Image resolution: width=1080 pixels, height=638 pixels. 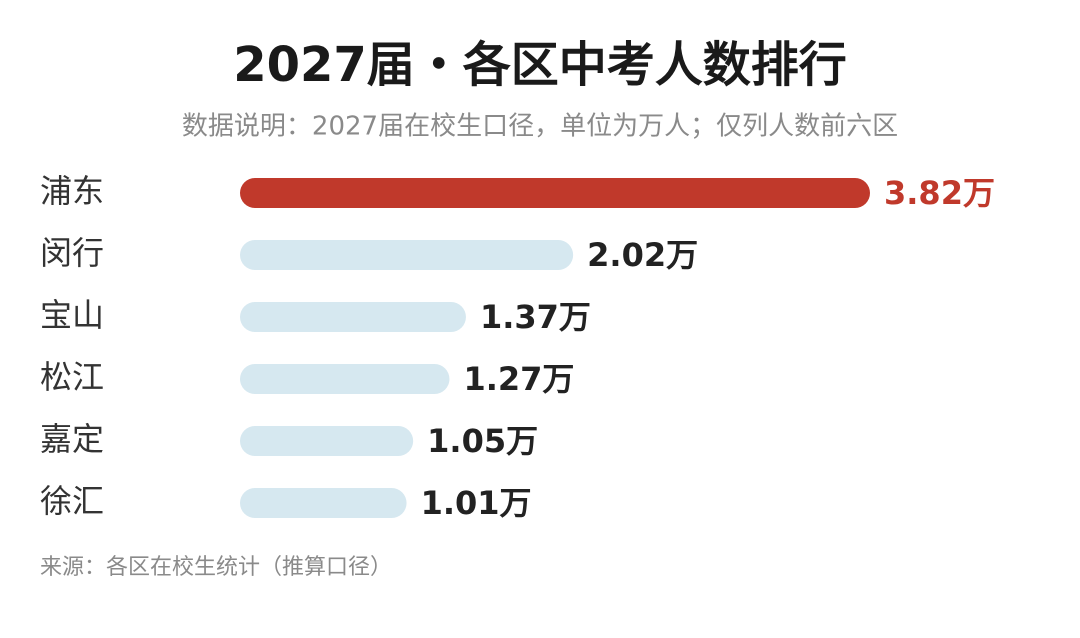 I want to click on value-label: 3.82万, so click(x=939, y=193).